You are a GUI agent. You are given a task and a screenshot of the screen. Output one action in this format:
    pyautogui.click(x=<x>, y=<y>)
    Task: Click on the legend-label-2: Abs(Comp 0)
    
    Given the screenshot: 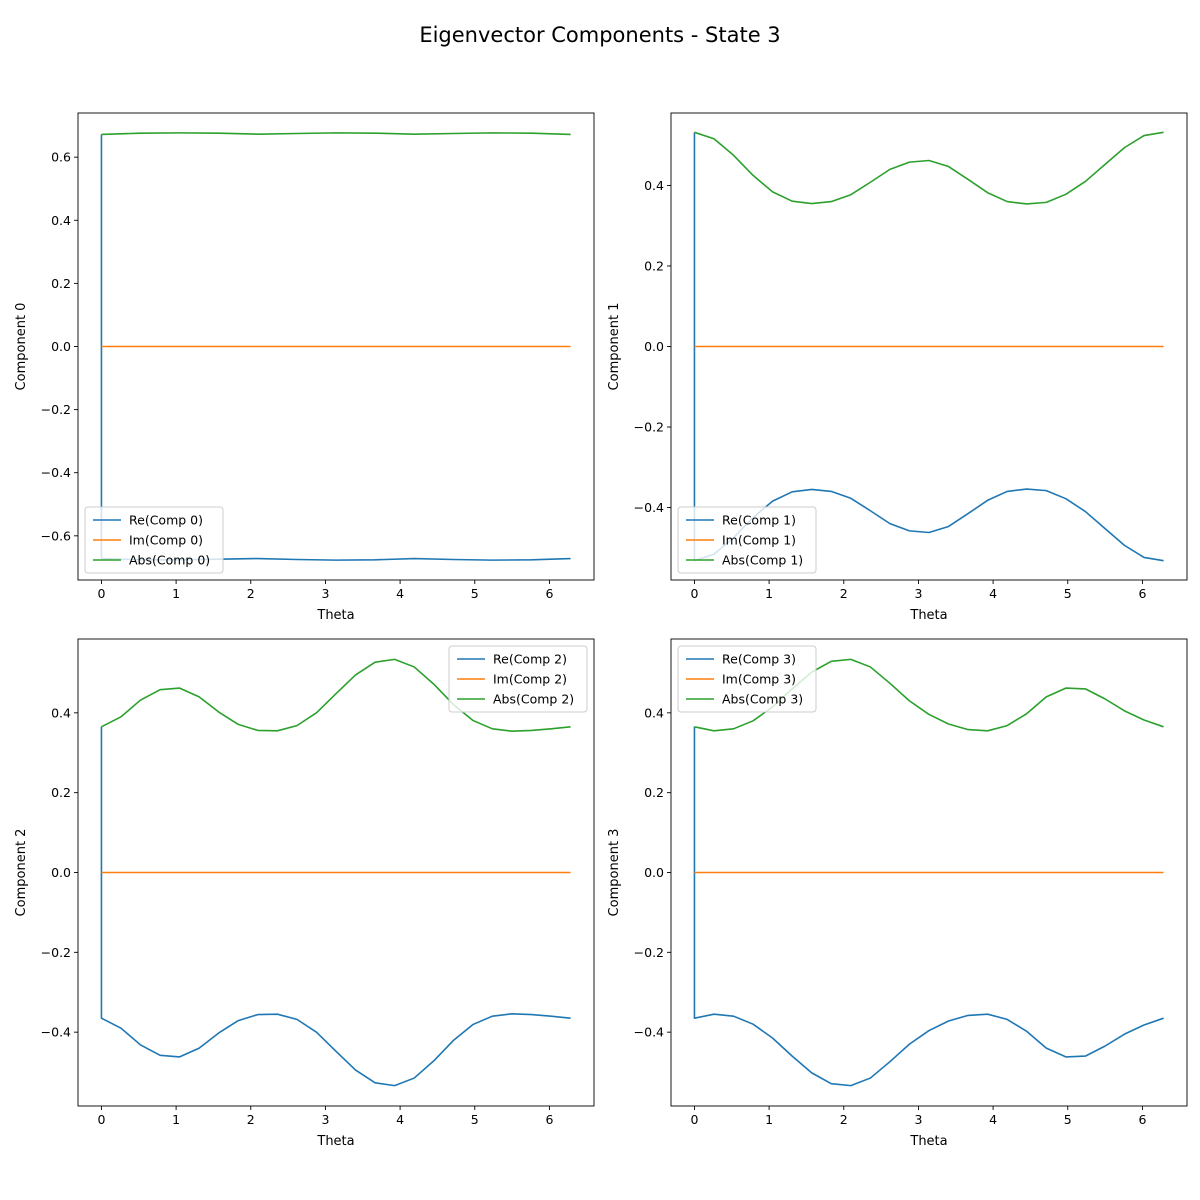 What is the action you would take?
    pyautogui.click(x=169, y=560)
    